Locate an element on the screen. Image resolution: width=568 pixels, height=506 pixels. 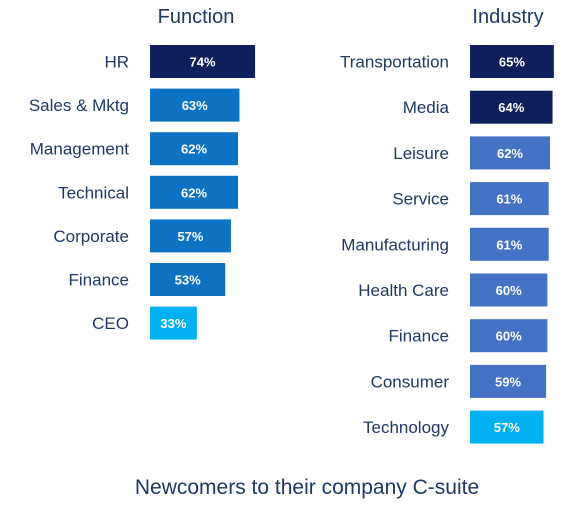
bar-row: Service 61% is located at coordinates (470, 199).